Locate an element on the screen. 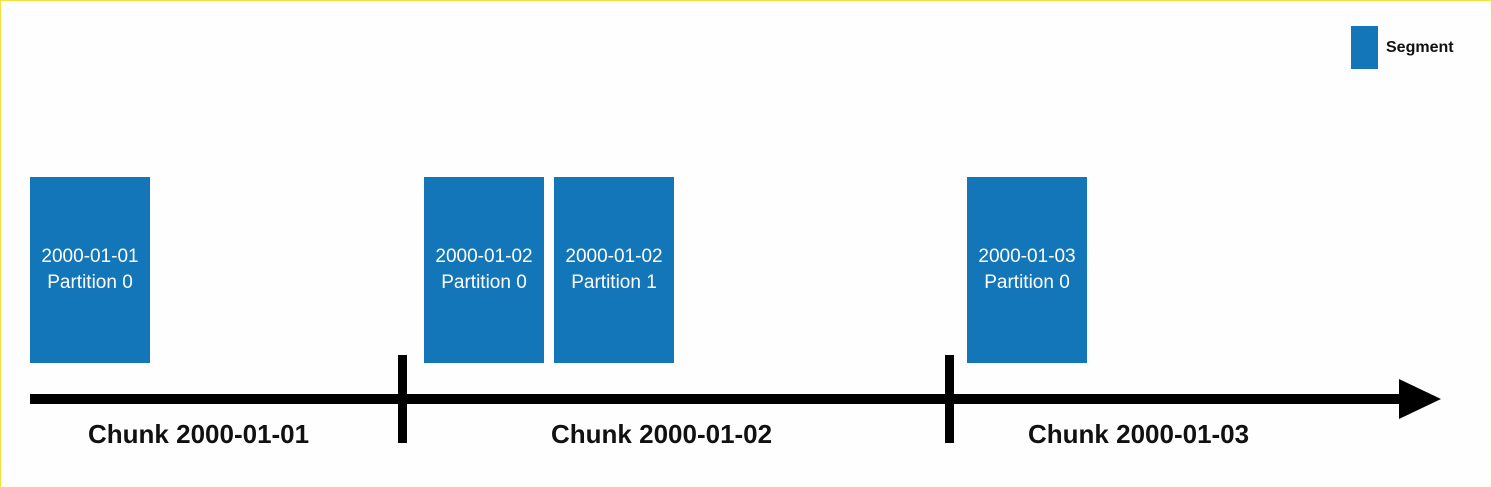 The image size is (1492, 488). legend: Segment is located at coordinates (1402, 47).